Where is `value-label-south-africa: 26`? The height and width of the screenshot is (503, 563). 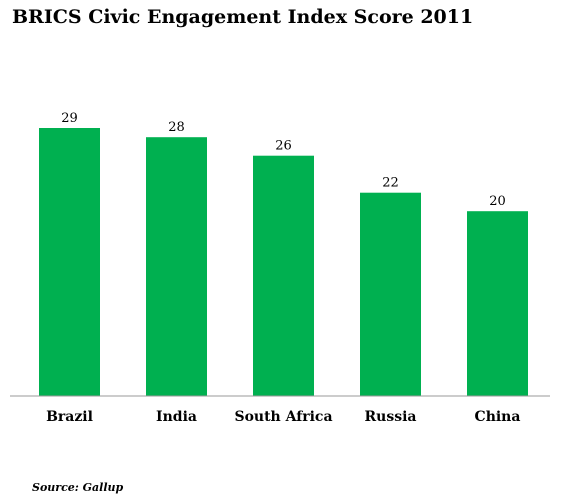
value-label-south-africa: 26 is located at coordinates (283, 146).